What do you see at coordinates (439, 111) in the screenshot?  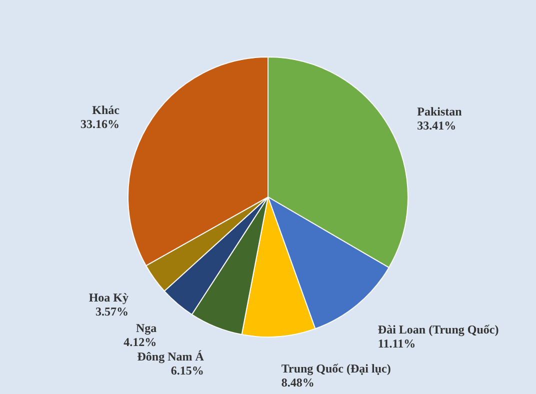 I see `slice-label: Pakistan` at bounding box center [439, 111].